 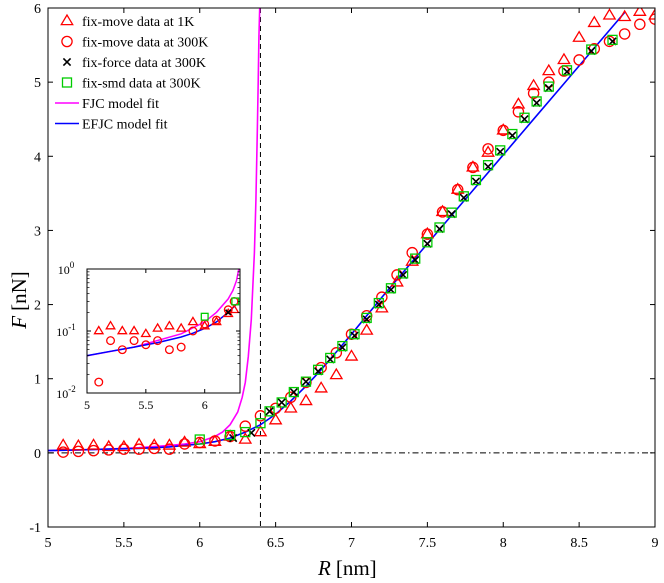 I want to click on legend-item-fix-move-data-at-1k: fix-move data at 1K, so click(x=127, y=21).